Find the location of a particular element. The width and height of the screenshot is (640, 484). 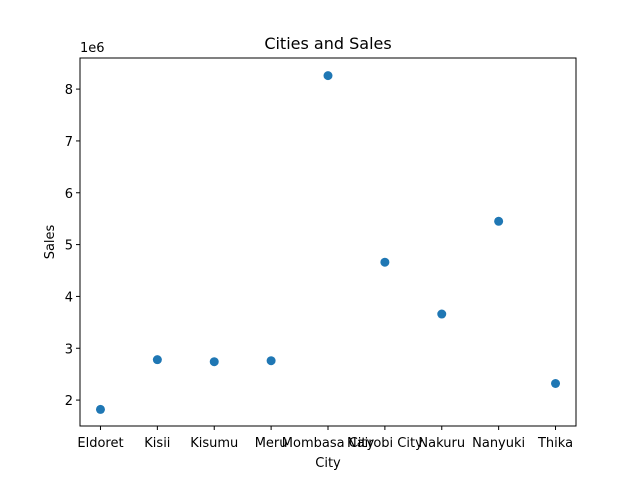

x-tick-label: Nanyuki is located at coordinates (498, 443).